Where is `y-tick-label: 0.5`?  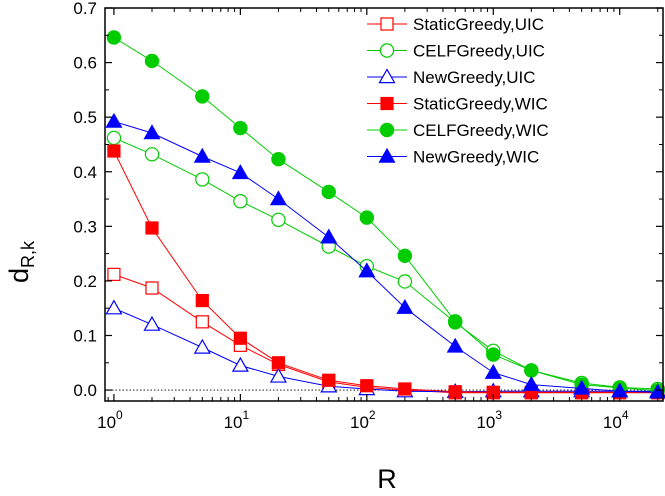
y-tick-label: 0.5 is located at coordinates (85, 117).